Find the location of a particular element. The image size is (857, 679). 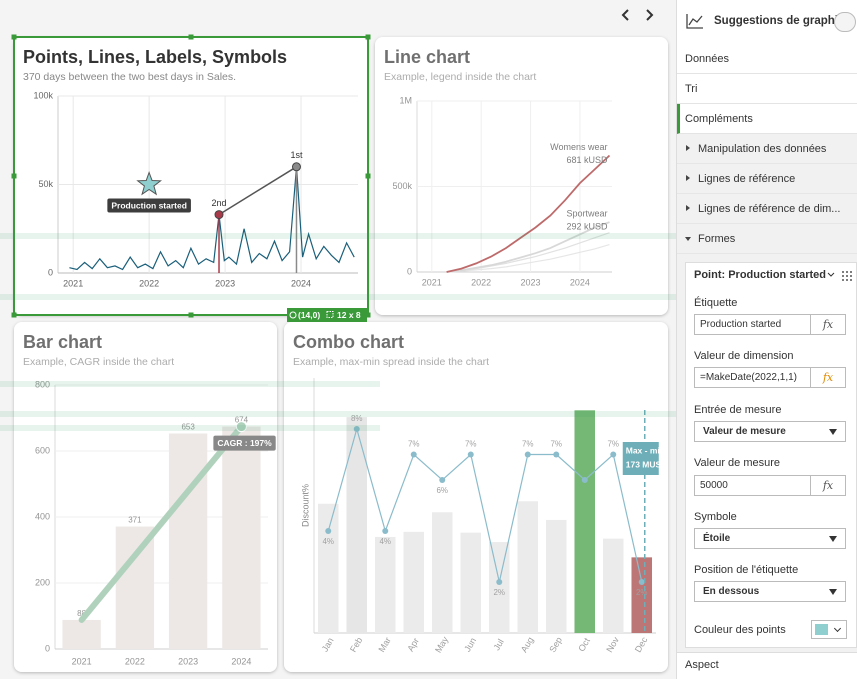

section: Lignes de référence is located at coordinates (767, 179).